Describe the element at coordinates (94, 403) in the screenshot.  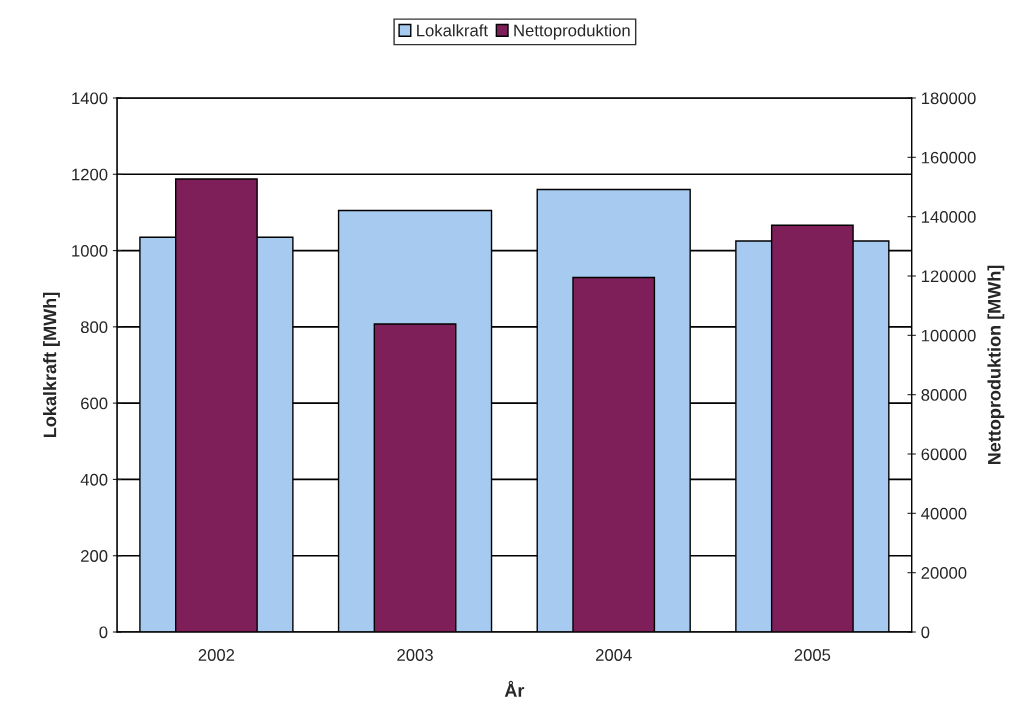
I see `y-tick-label: 600` at that location.